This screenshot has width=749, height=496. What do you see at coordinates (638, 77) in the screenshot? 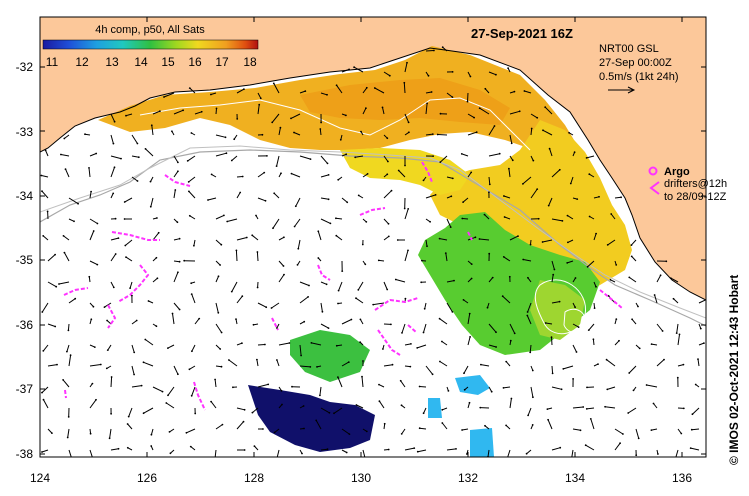
I see `current-legend-line3: 0.5m/s (1kt 24h)` at bounding box center [638, 77].